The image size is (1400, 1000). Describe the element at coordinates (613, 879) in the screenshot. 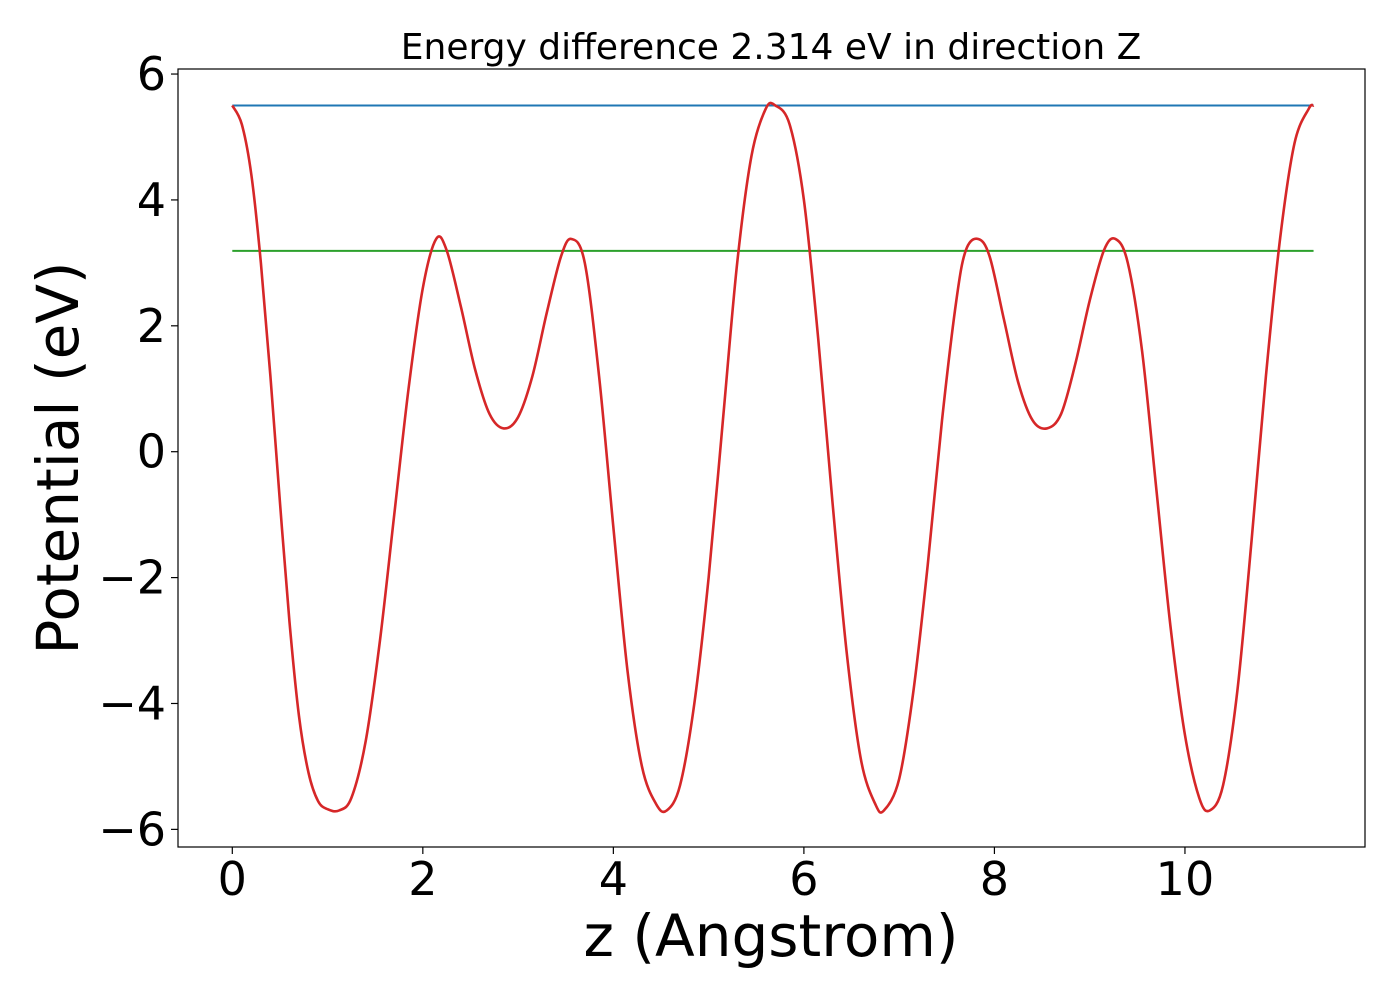

I see `x-tick-label: 4` at that location.